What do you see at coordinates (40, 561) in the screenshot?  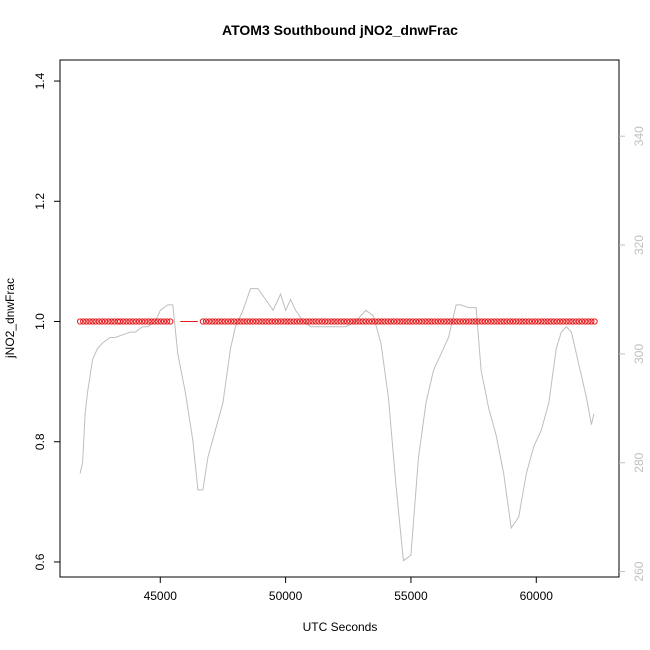 I see `y-tick-label: 0.6` at bounding box center [40, 561].